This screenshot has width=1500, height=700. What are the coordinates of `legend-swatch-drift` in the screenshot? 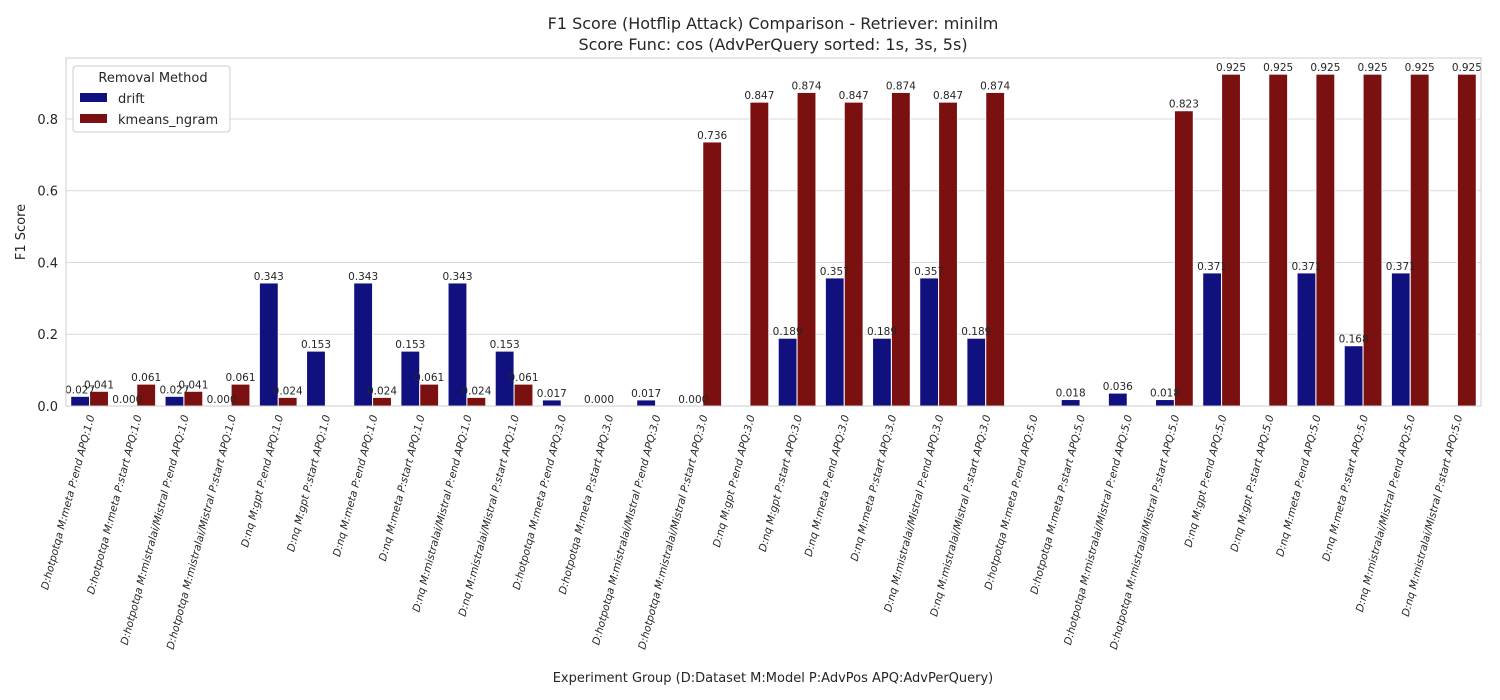 It's located at (93, 97).